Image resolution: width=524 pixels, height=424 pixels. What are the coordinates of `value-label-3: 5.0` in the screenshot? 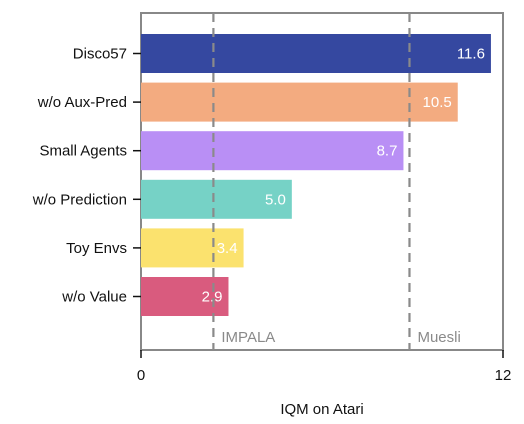 It's located at (275, 199).